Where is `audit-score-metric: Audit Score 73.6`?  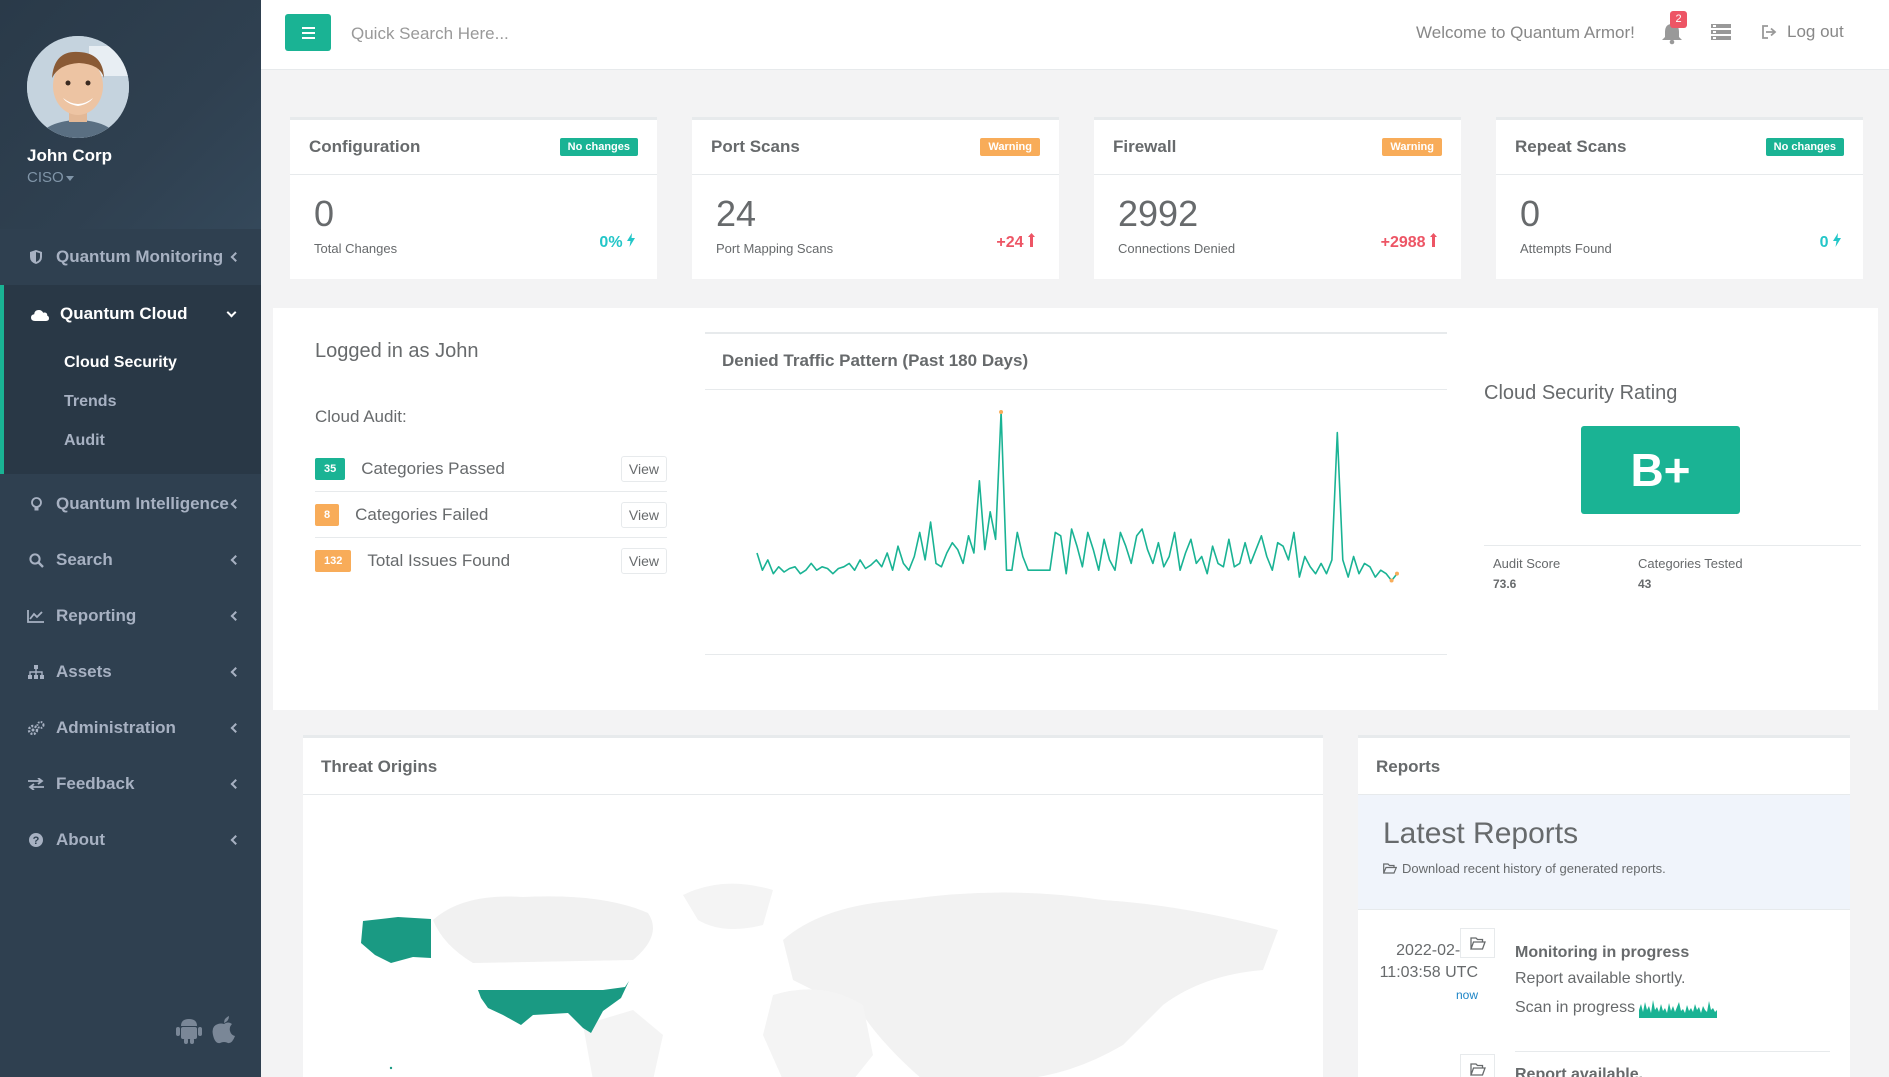
audit-score-metric: Audit Score 73.6 is located at coordinates (1526, 573).